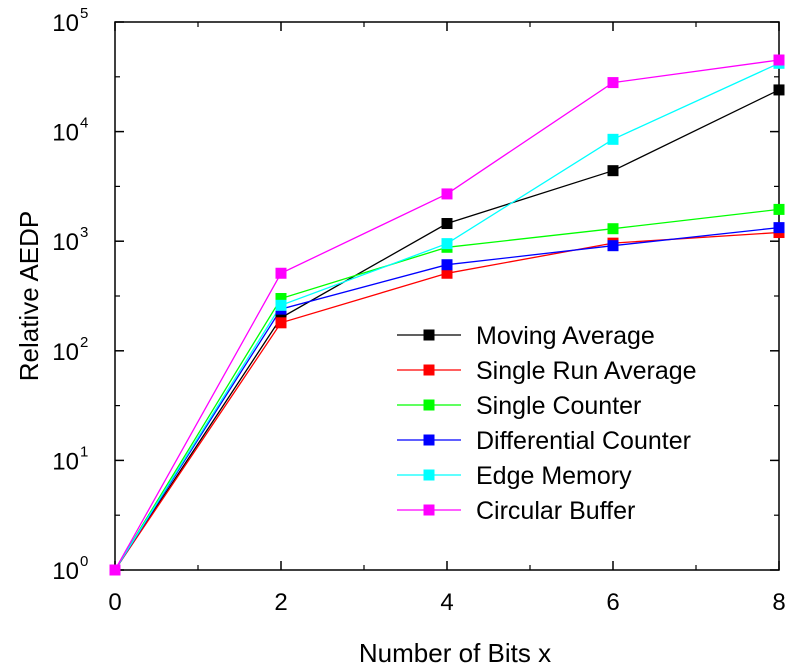  Describe the element at coordinates (555, 511) in the screenshot. I see `legend-label: Circular Buffer` at that location.